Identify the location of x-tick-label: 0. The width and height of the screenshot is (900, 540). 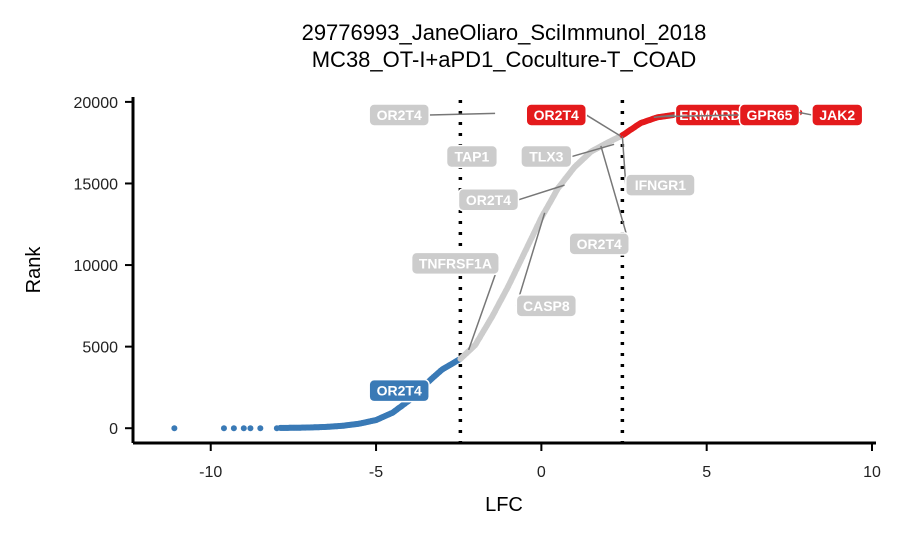
(541, 472).